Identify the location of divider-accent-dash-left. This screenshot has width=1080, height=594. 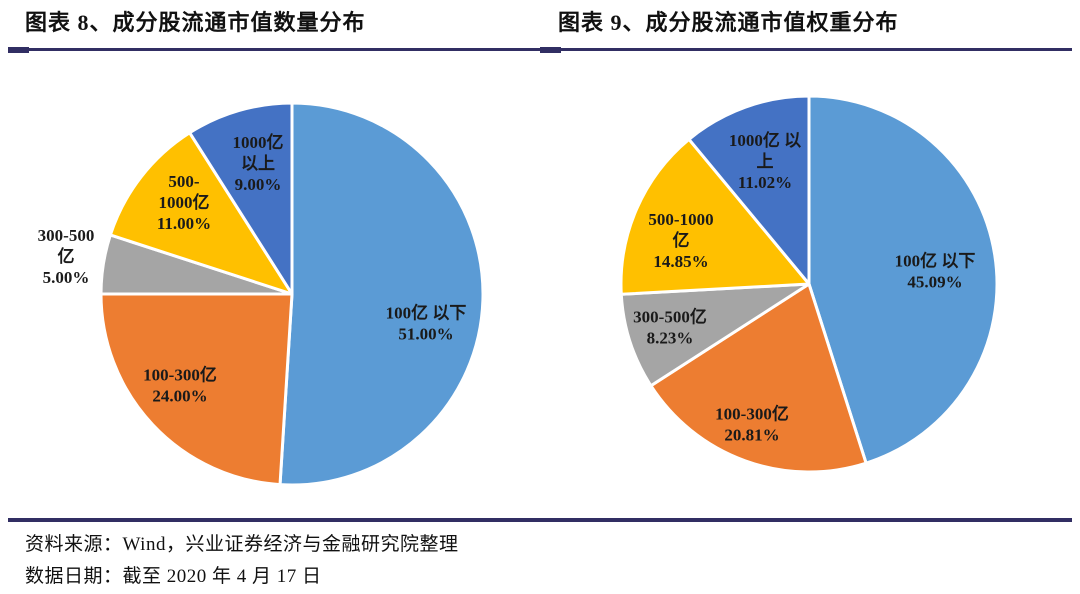
(18, 50).